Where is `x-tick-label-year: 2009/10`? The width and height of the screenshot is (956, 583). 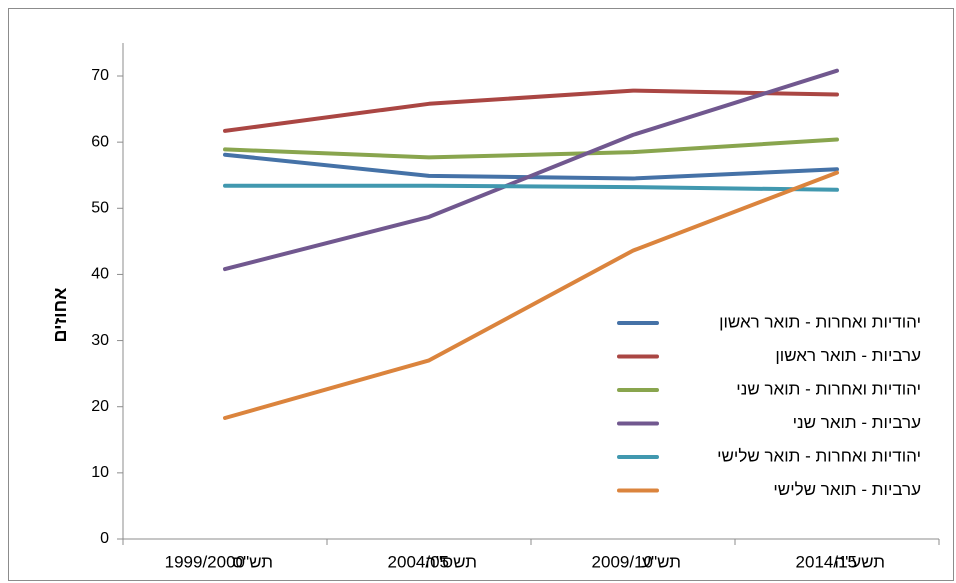
x-tick-label-year: 2009/10 is located at coordinates (622, 561).